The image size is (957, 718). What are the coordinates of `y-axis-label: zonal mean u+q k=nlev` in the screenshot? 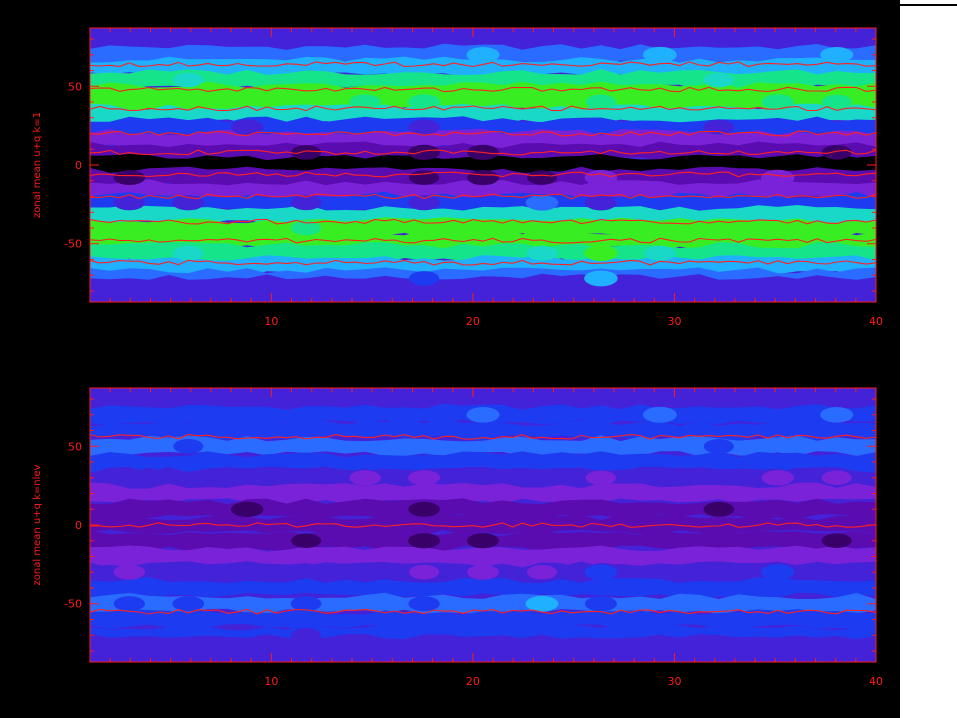 It's located at (37, 524).